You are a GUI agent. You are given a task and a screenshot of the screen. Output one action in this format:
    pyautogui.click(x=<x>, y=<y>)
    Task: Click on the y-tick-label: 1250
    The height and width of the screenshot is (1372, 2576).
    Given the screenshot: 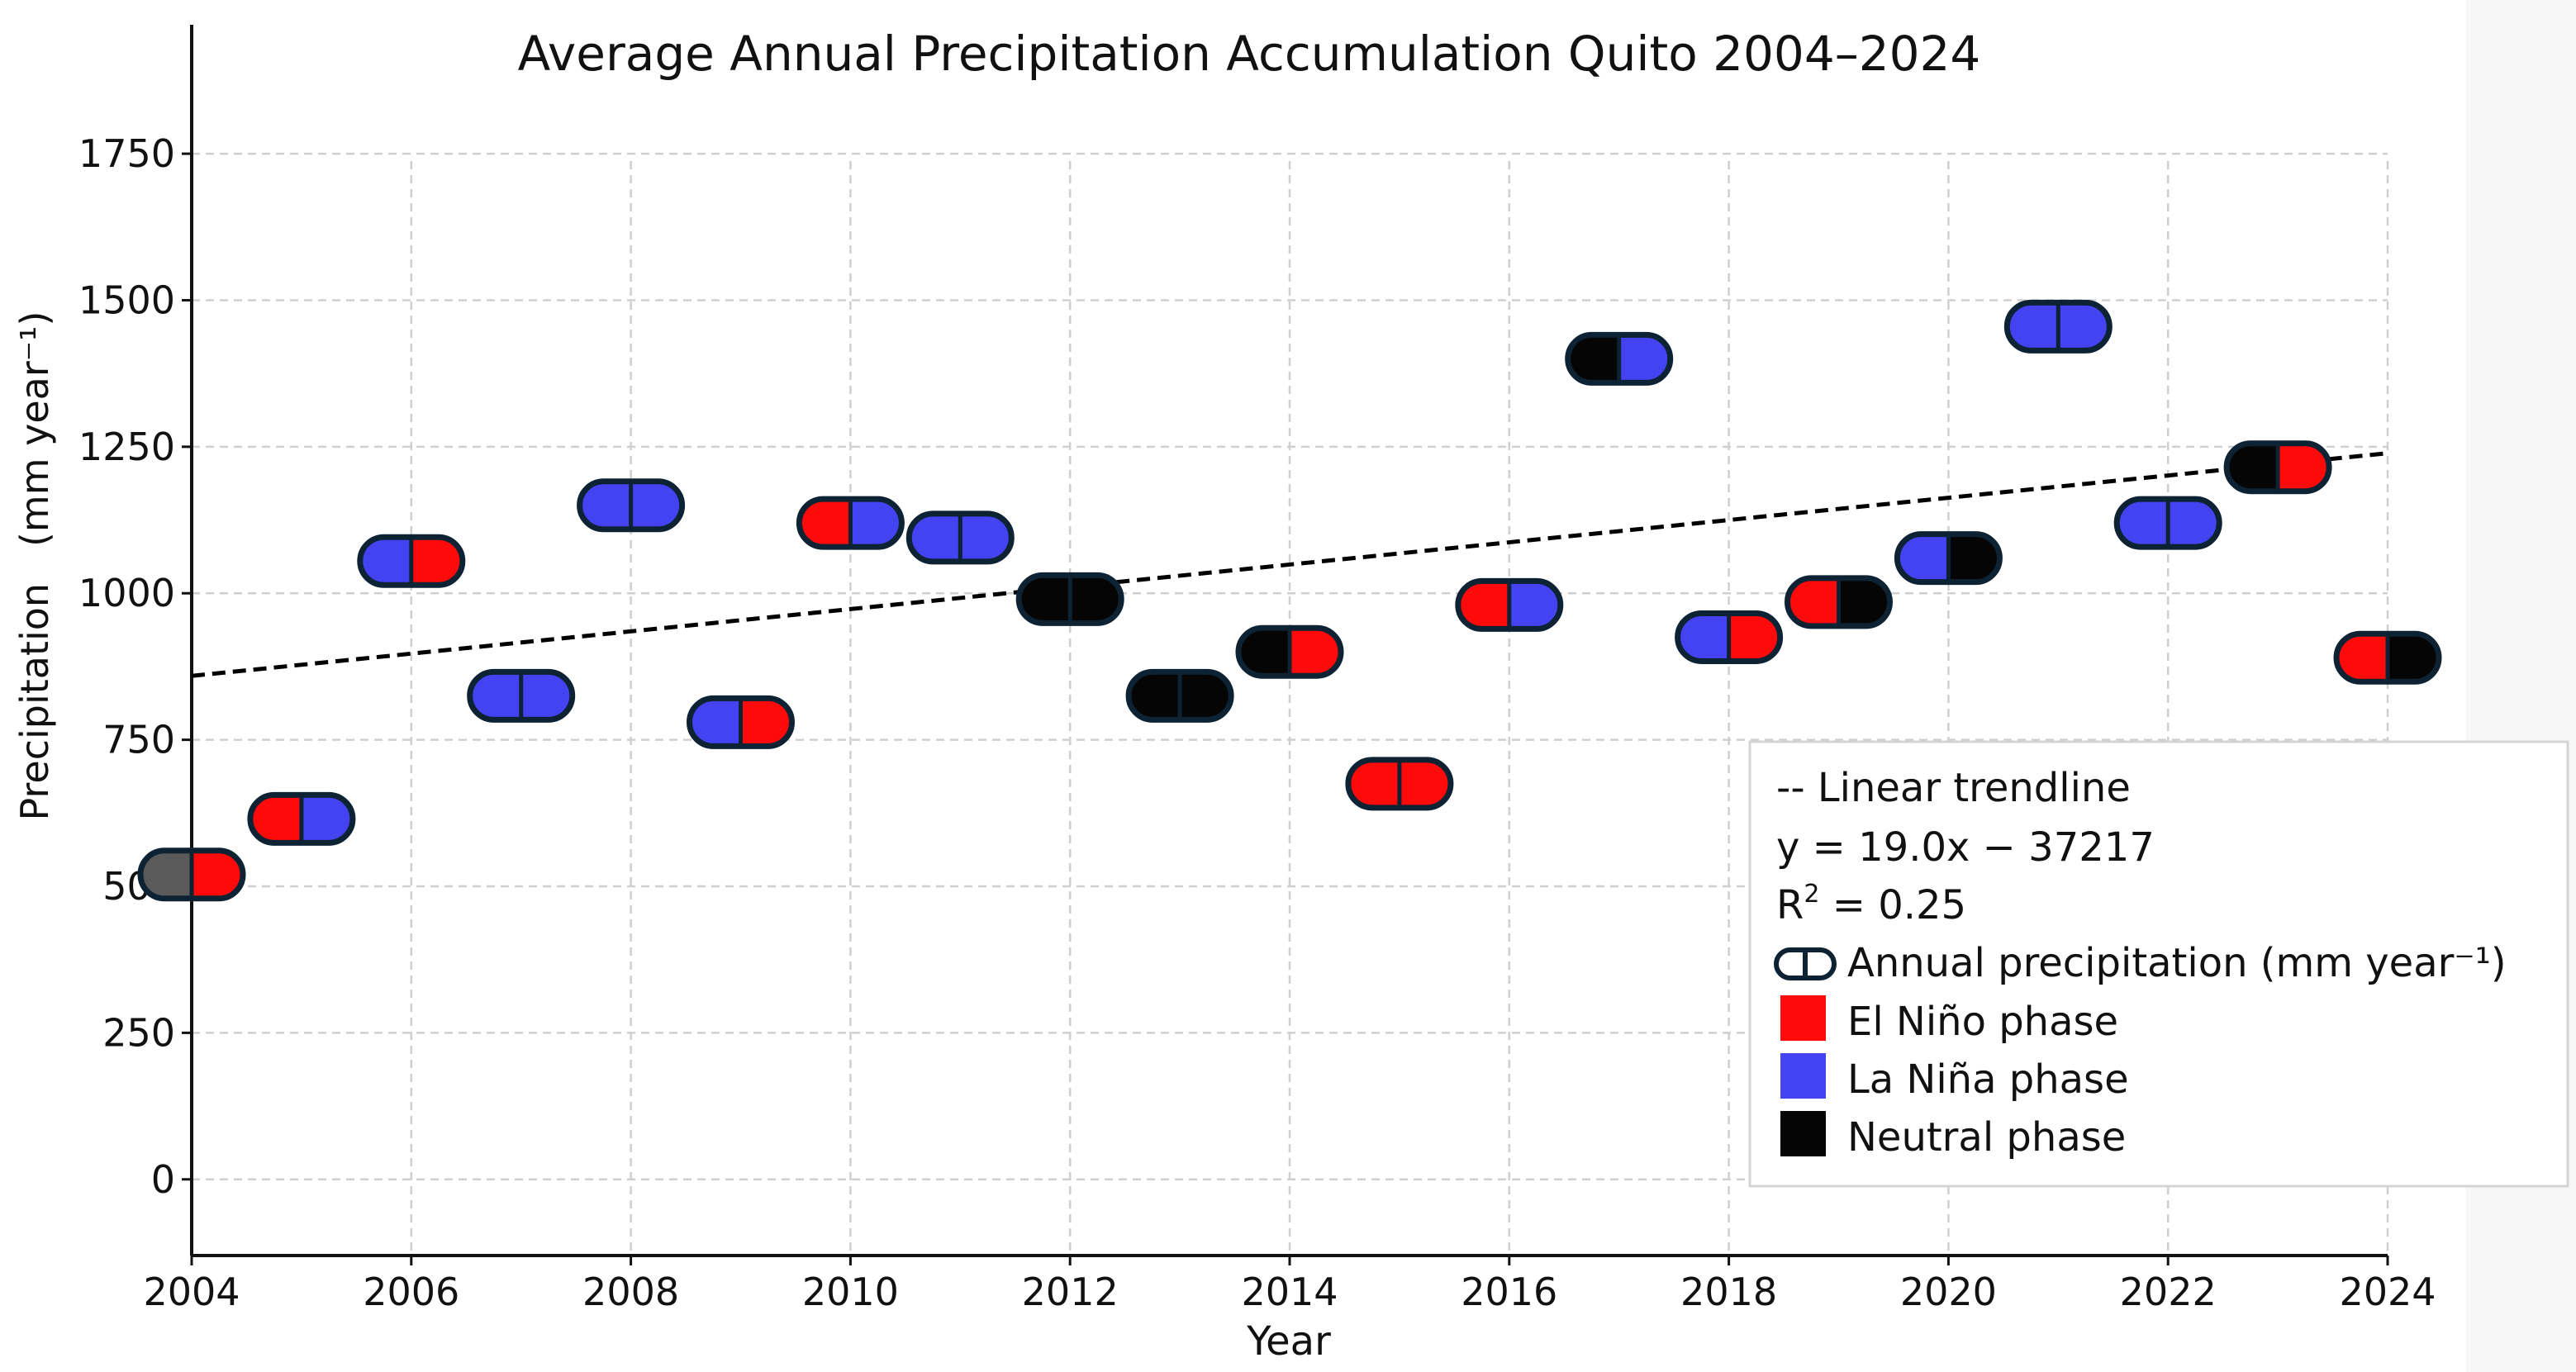 What is the action you would take?
    pyautogui.click(x=126, y=447)
    